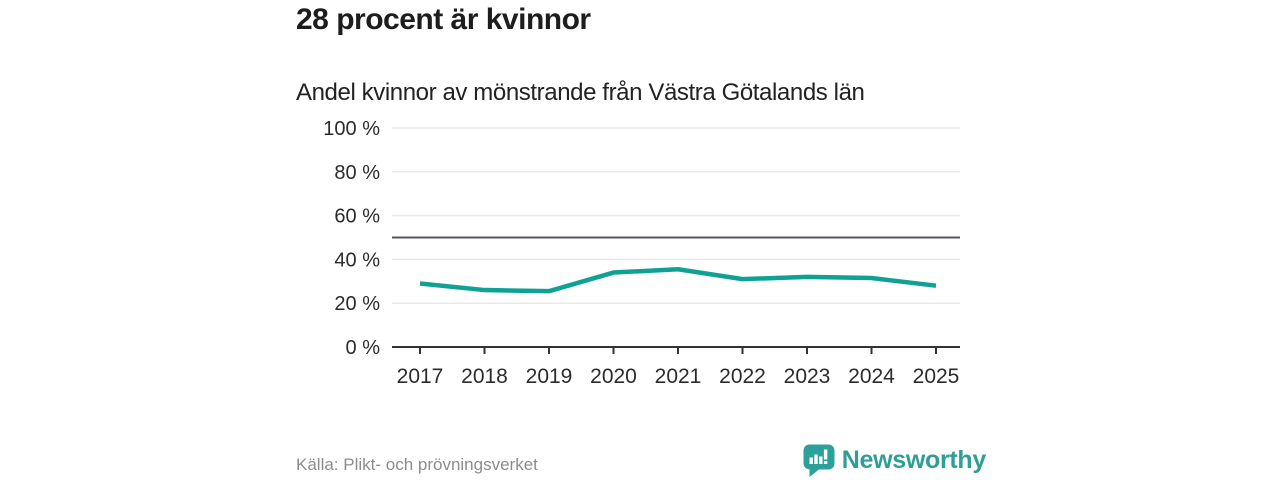 Image resolution: width=1280 pixels, height=480 pixels. What do you see at coordinates (678, 376) in the screenshot?
I see `x-tick-label: 2021` at bounding box center [678, 376].